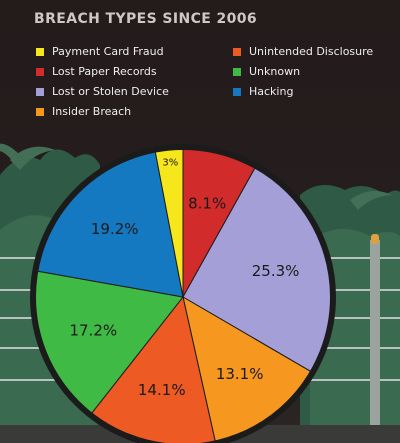 The height and width of the screenshot is (443, 400). What do you see at coordinates (207, 204) in the screenshot?
I see `data-label: 8.1%` at bounding box center [207, 204].